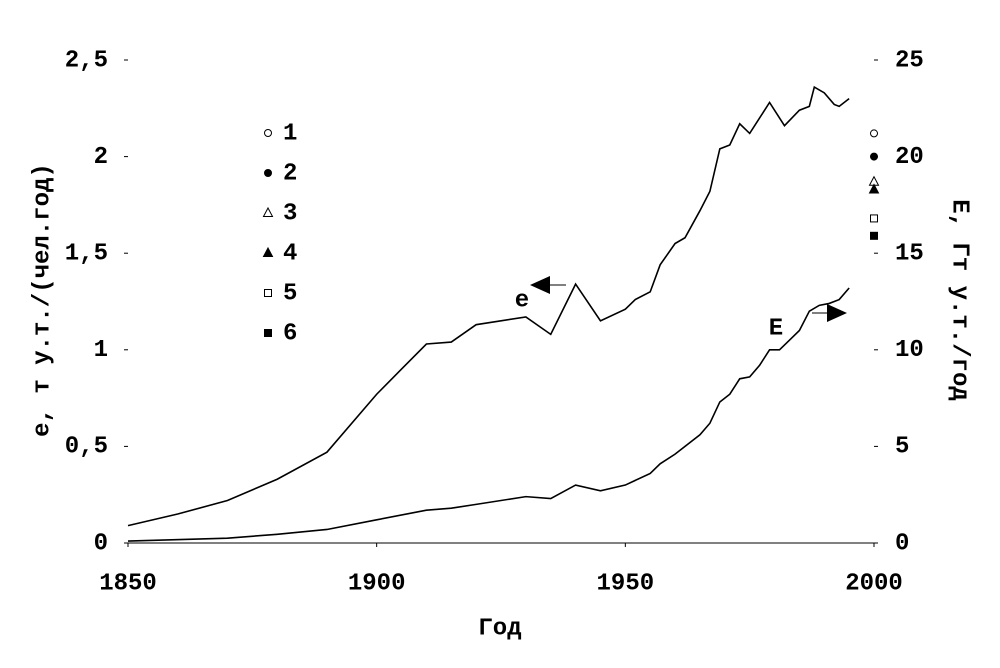  Describe the element at coordinates (909, 350) in the screenshot. I see `y2-tick-label: 10` at that location.